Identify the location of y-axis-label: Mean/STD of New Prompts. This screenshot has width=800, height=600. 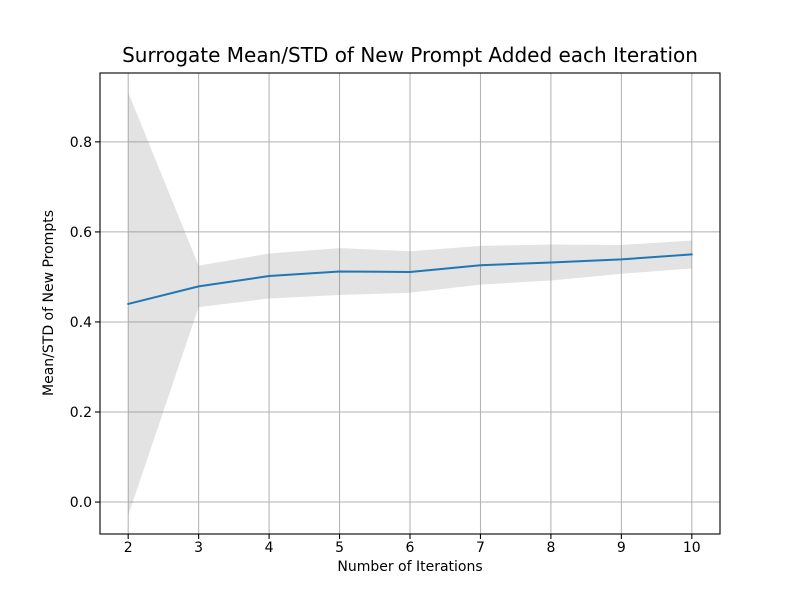
(49, 303).